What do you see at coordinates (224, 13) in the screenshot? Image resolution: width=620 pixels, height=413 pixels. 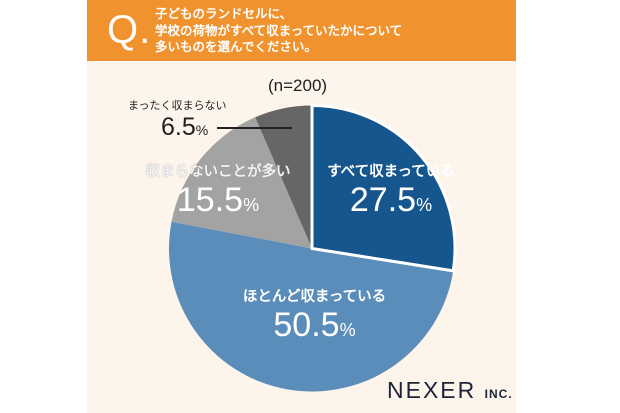 I see `question-line-1: 子どものランドセルに、` at bounding box center [224, 13].